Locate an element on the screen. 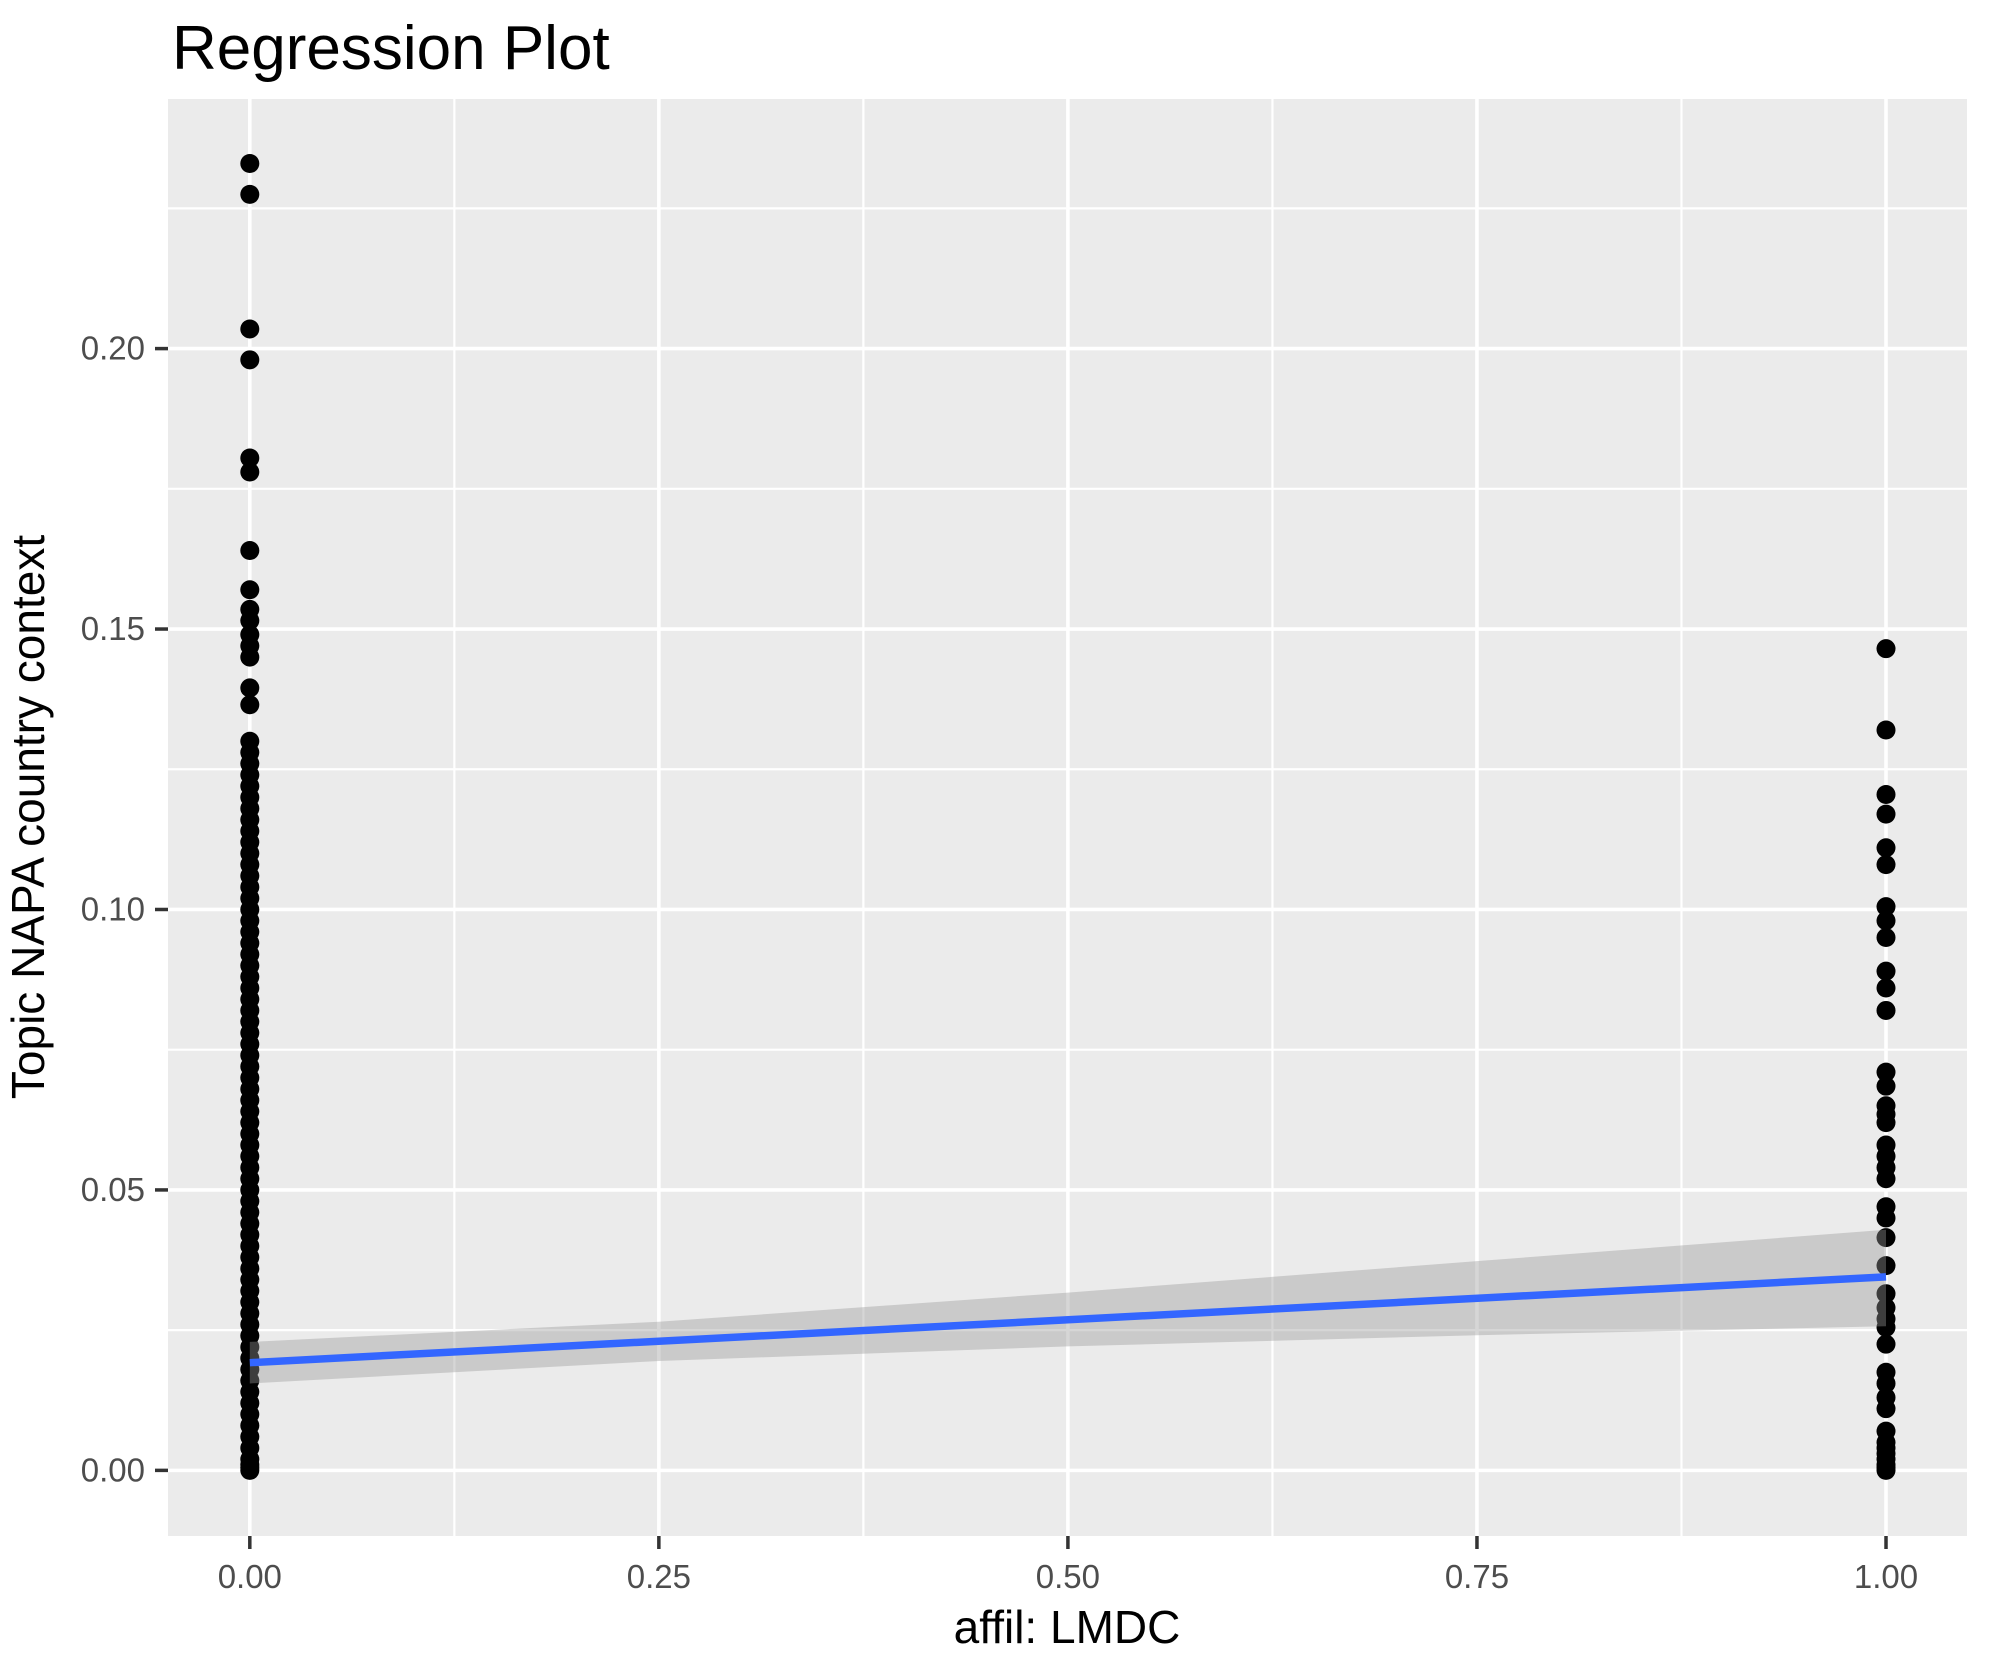 This screenshot has width=1990, height=1665. x-axis-title: affil: LMDC is located at coordinates (1067, 1627).